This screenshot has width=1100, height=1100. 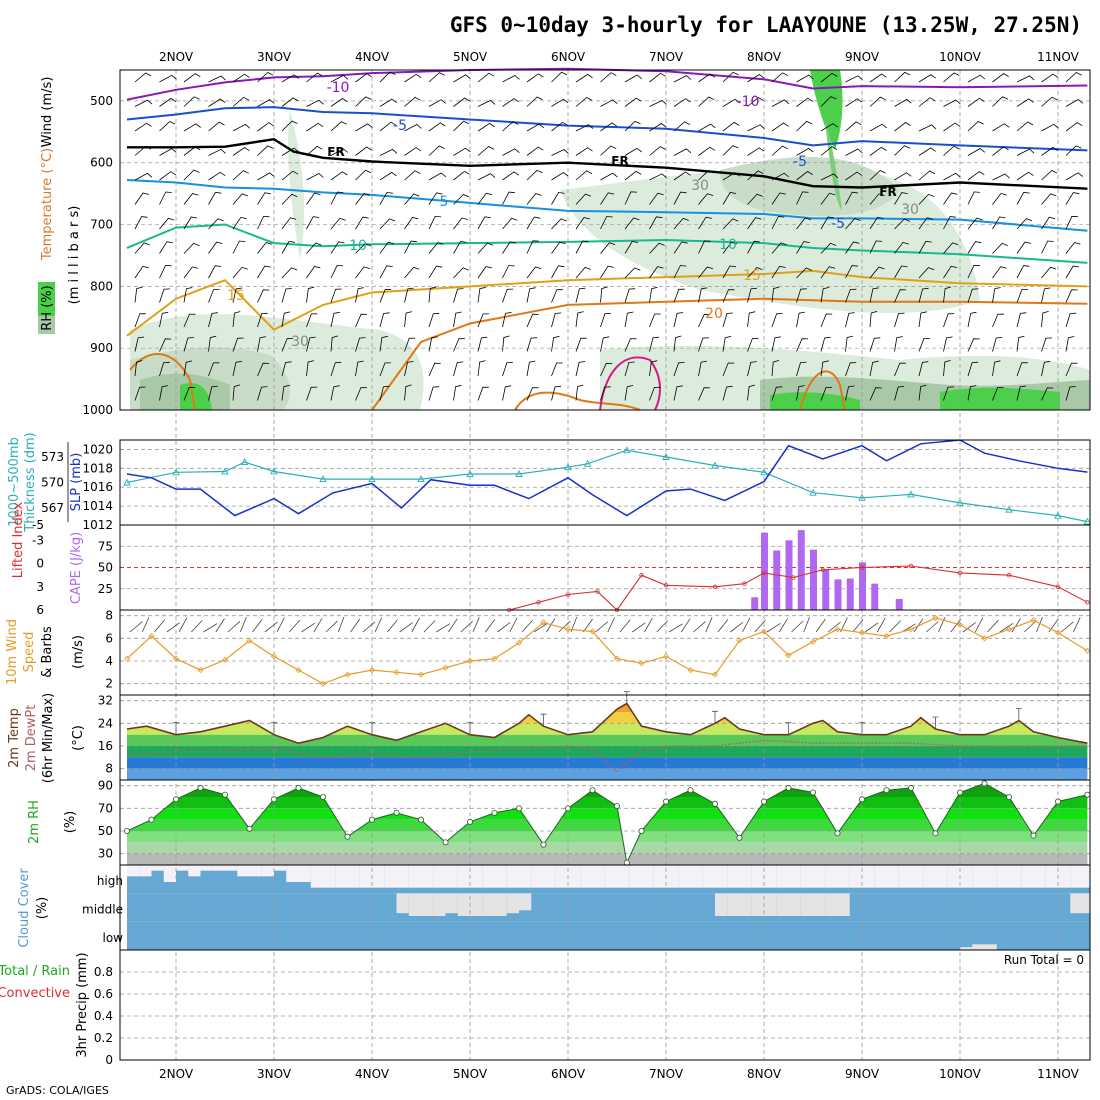 What do you see at coordinates (666, 57) in the screenshot?
I see `top-date-label: 7NOV` at bounding box center [666, 57].